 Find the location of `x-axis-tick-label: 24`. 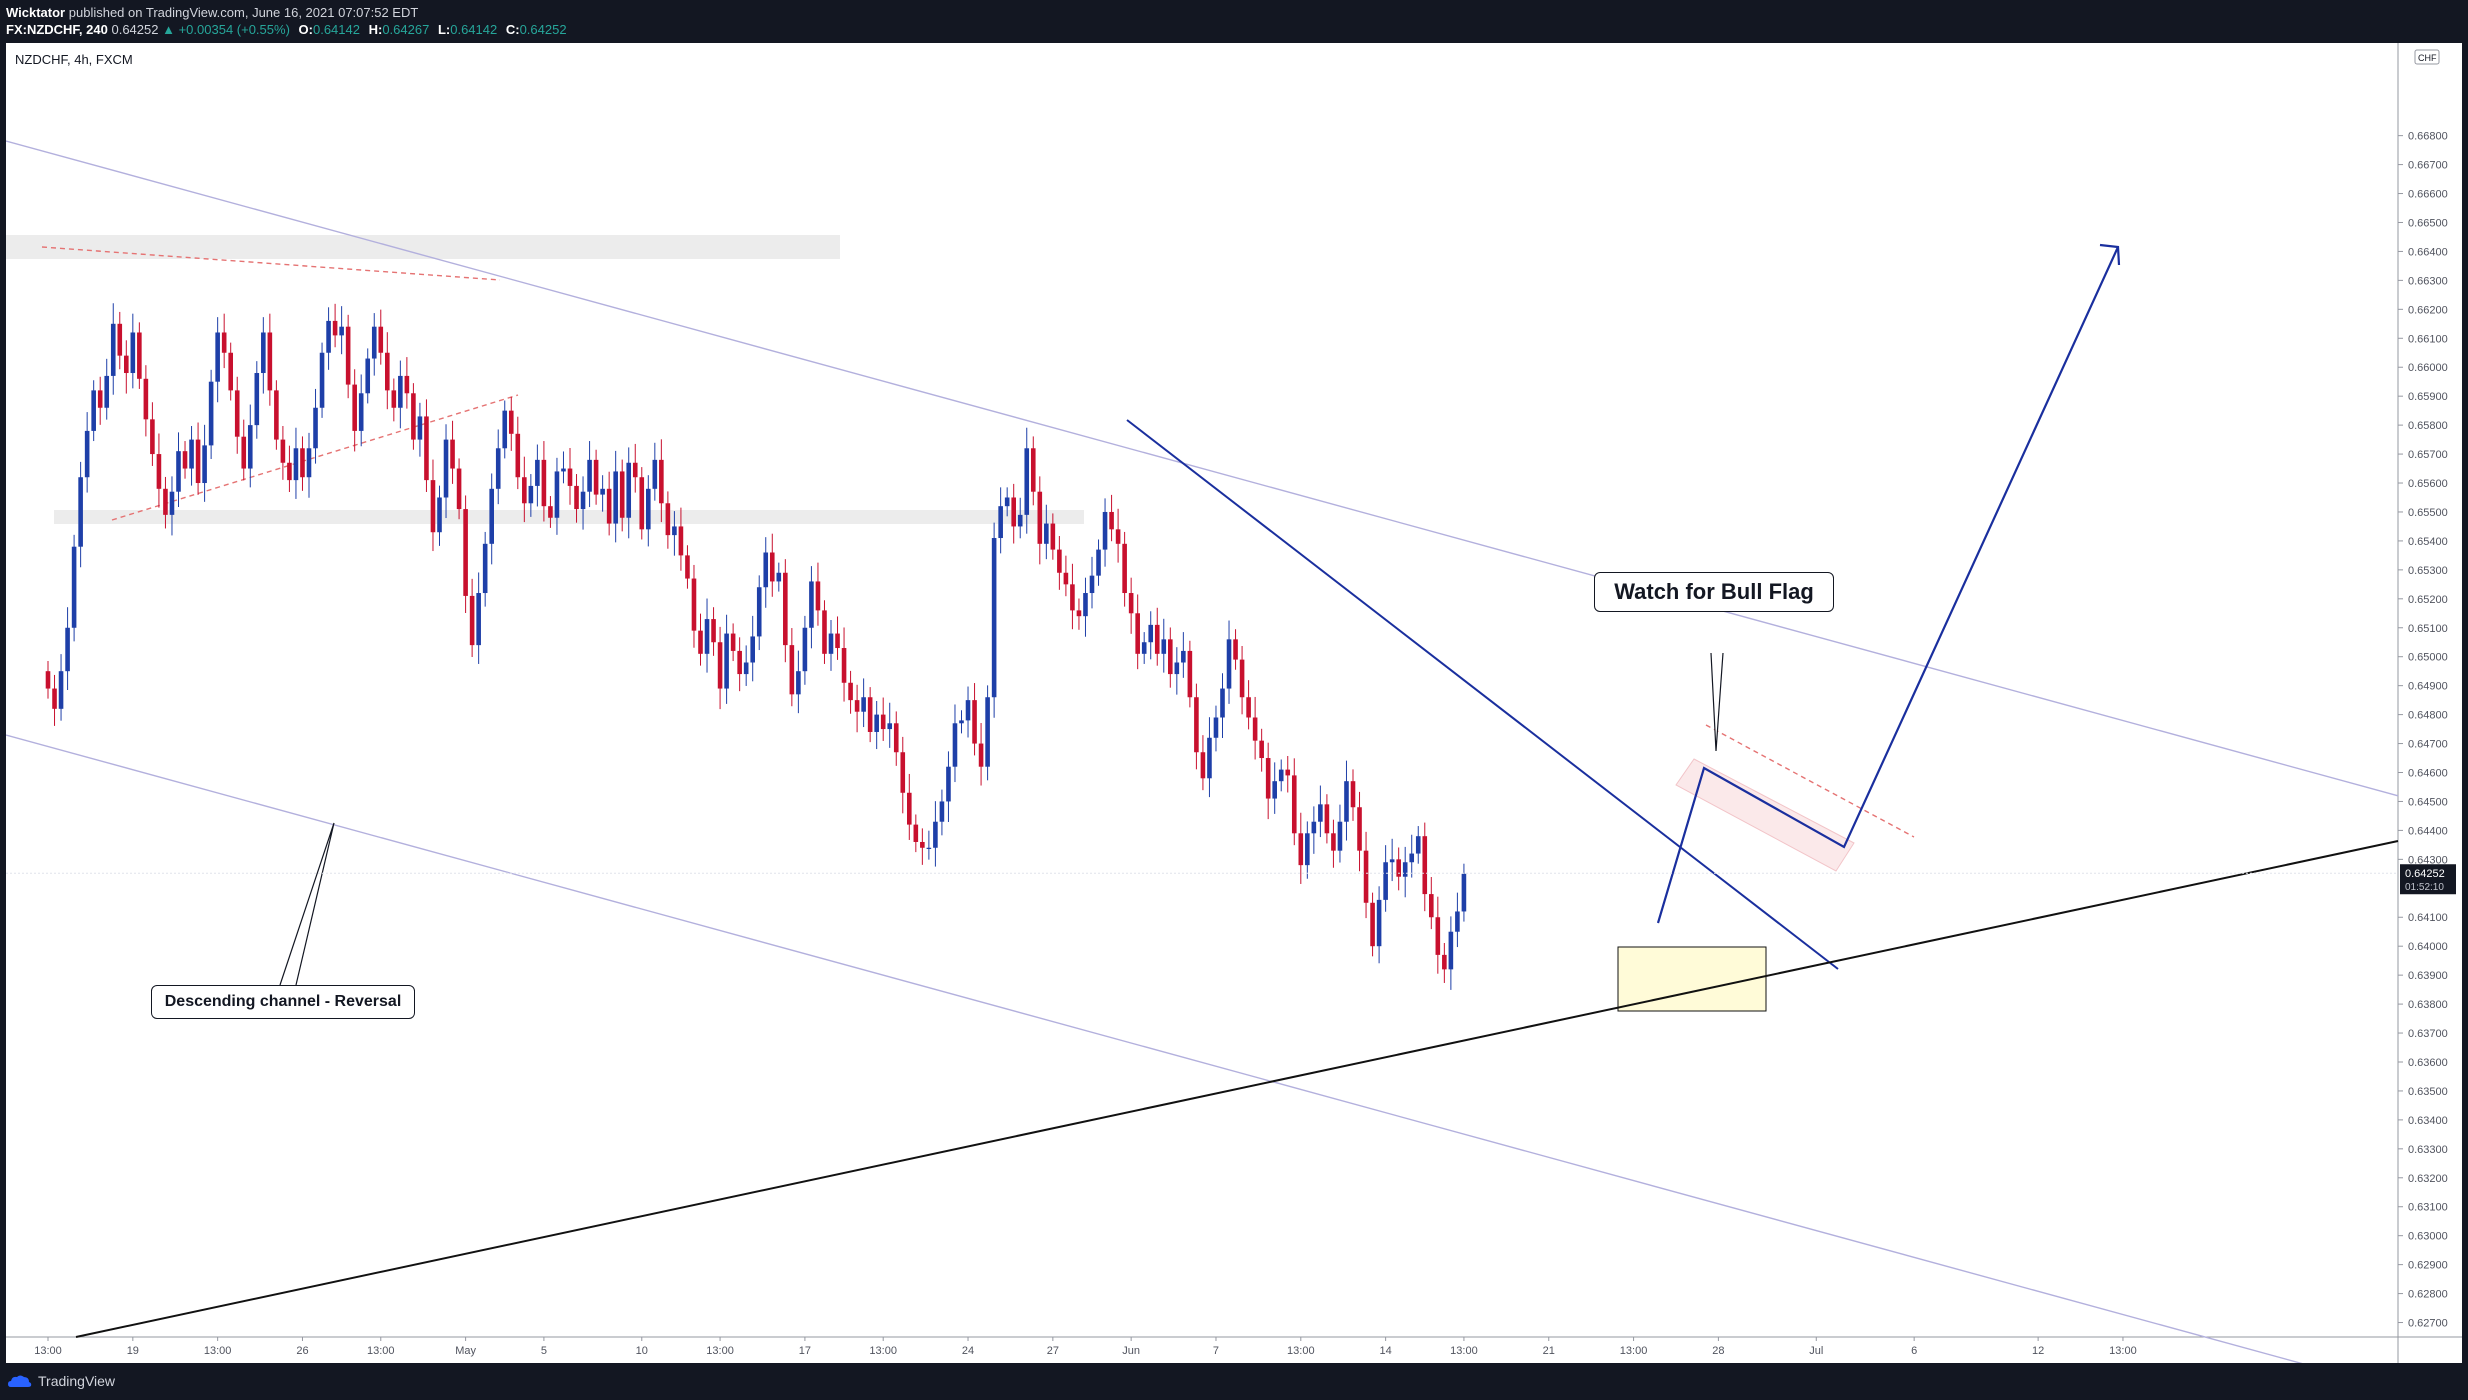

x-axis-tick-label: 24 is located at coordinates (968, 1351).